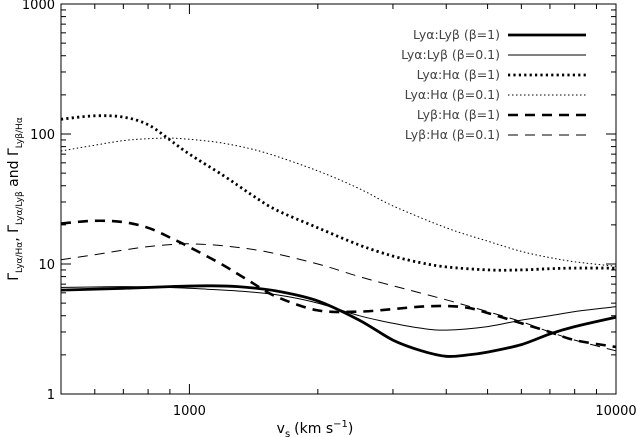  Describe the element at coordinates (14, 152) in the screenshot. I see `y-axis-title-gamma-3: Γ` at that location.